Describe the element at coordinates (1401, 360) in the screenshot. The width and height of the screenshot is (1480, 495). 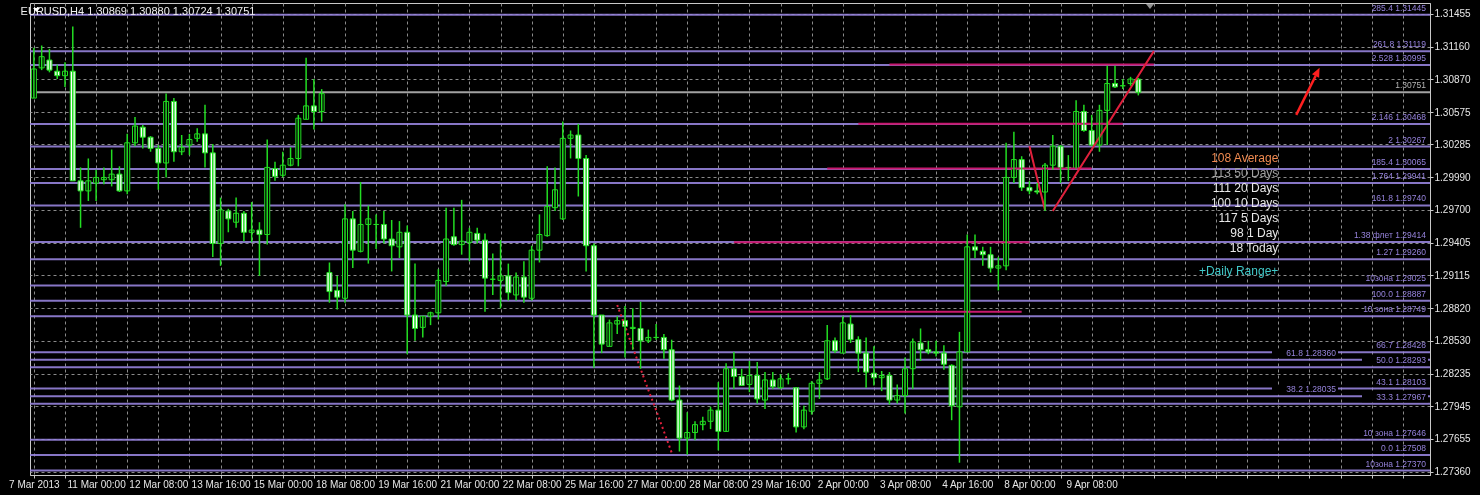
I see `ref-line-label: 50.0 1.28293` at that location.